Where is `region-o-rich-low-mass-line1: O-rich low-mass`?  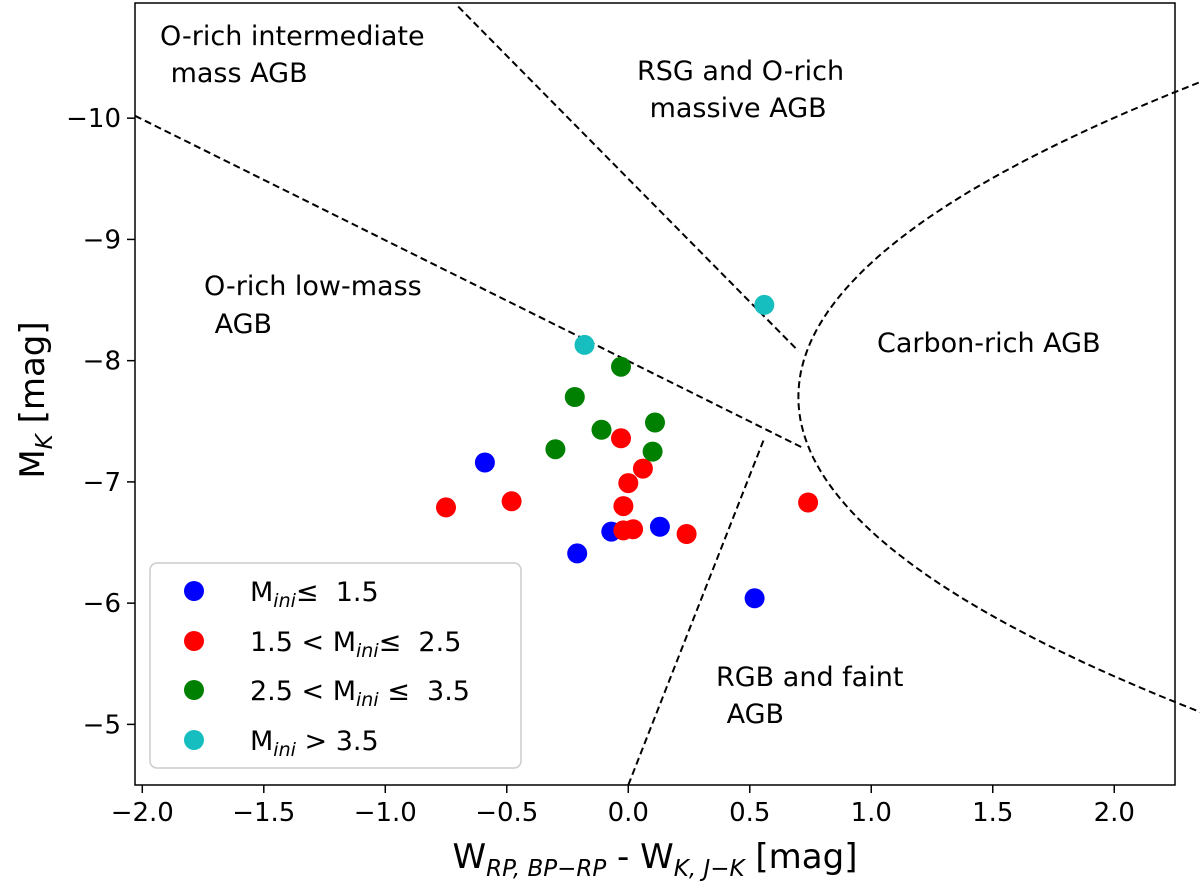 region-o-rich-low-mass-line1: O-rich low-mass is located at coordinates (313, 286).